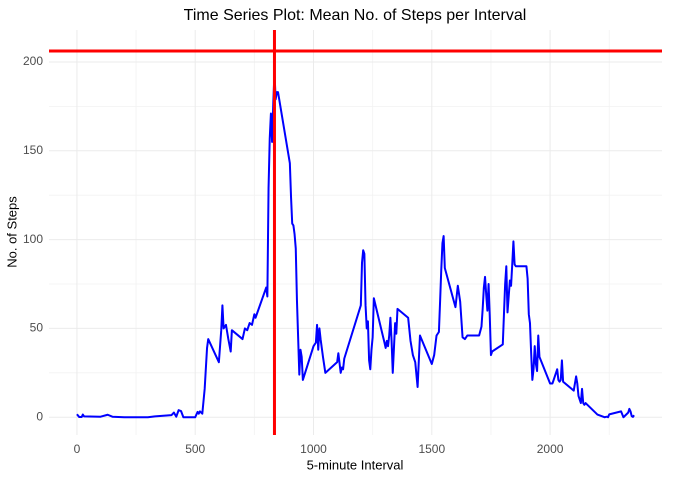  What do you see at coordinates (33, 239) in the screenshot?
I see `y-tick-label: 100` at bounding box center [33, 239].